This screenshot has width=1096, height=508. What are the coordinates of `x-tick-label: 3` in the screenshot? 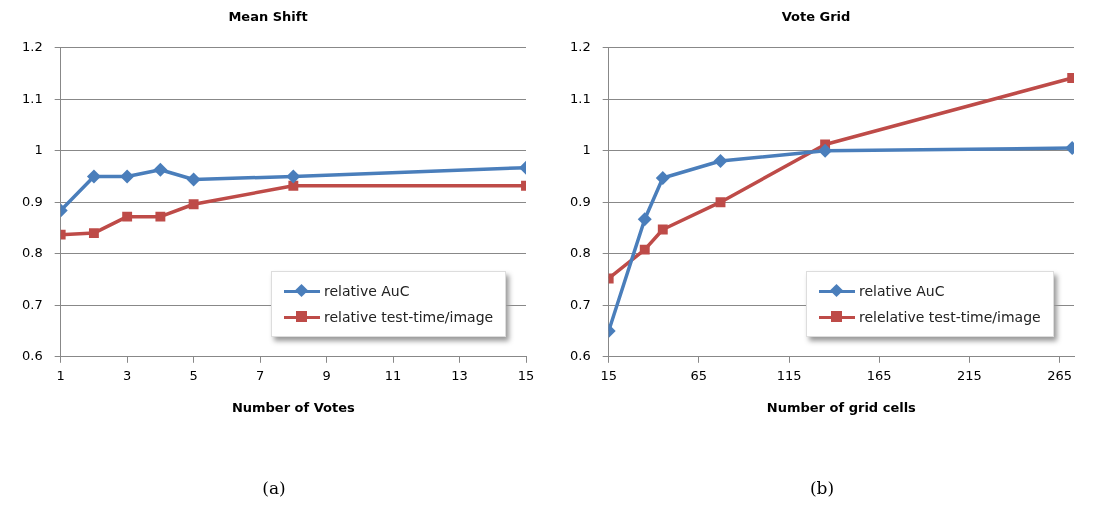 It's located at (127, 375).